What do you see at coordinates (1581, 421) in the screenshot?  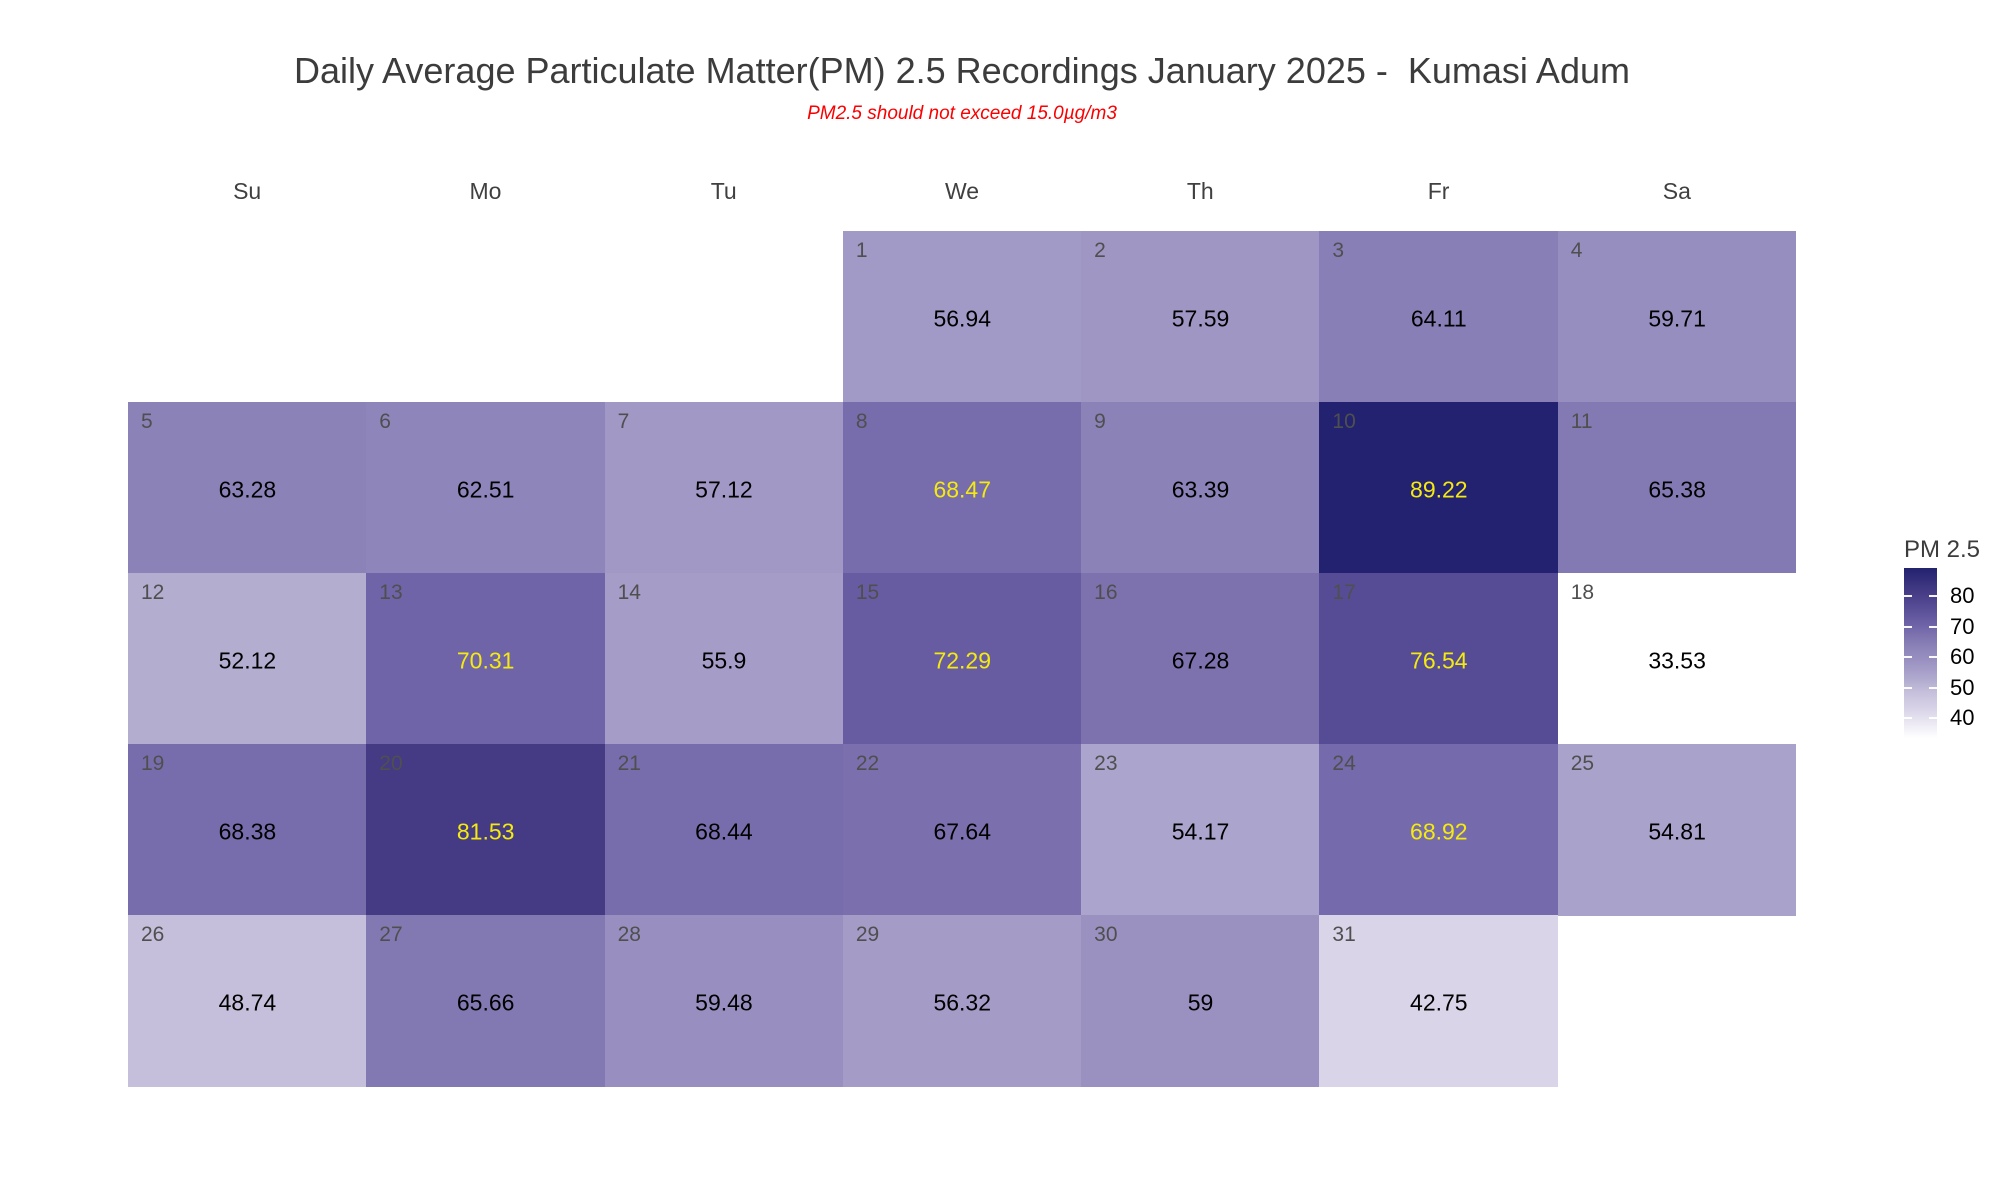 I see `day-number: 11` at bounding box center [1581, 421].